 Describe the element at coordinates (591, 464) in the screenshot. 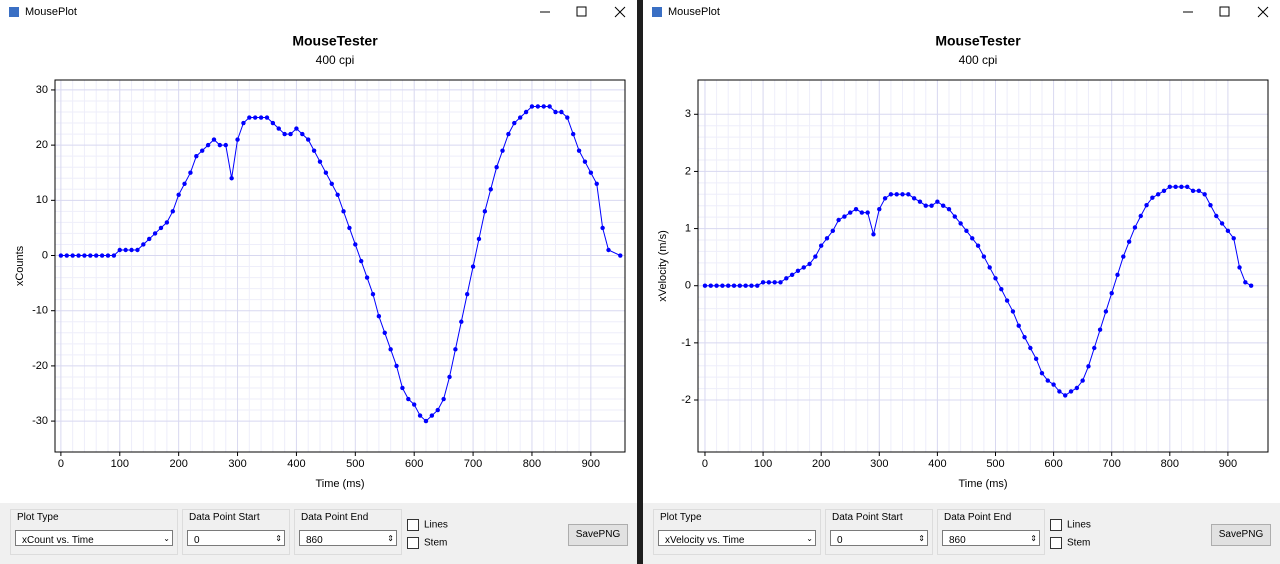

I see `x-tick-label: 900` at that location.